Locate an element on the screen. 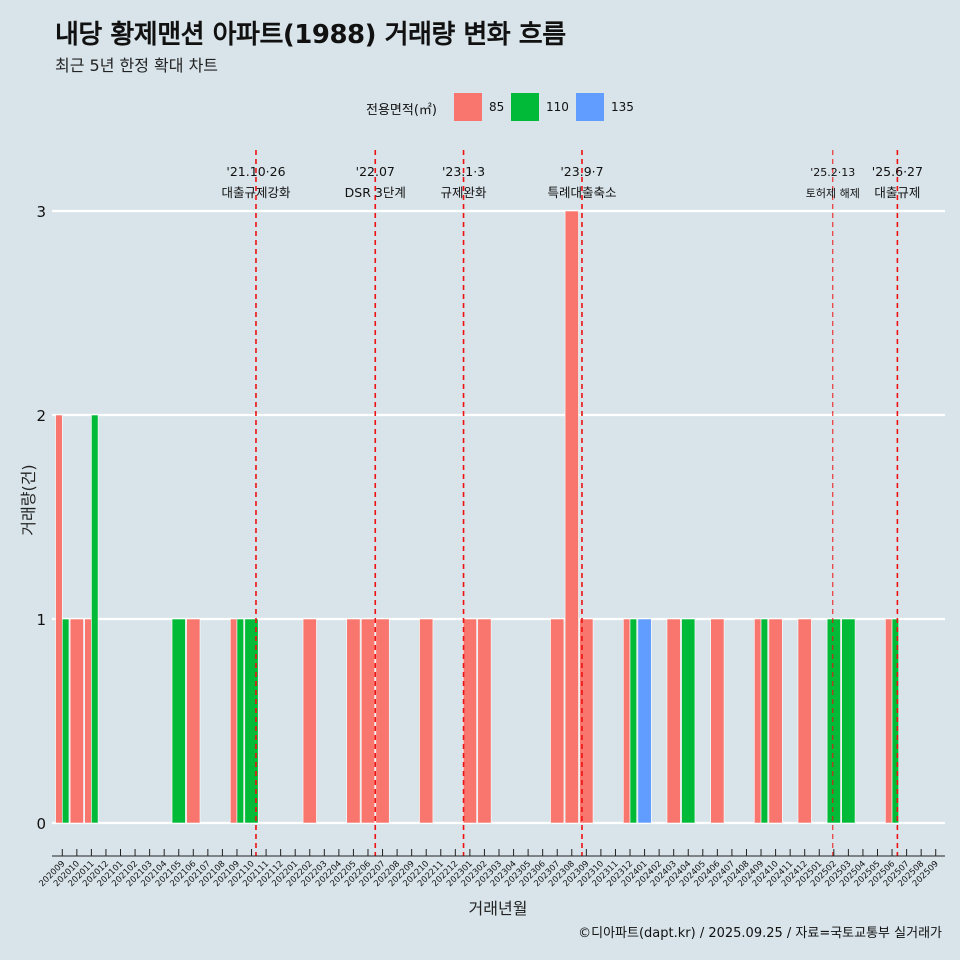 The image size is (960, 960). event-name-label: 토허제 해제 is located at coordinates (833, 193).